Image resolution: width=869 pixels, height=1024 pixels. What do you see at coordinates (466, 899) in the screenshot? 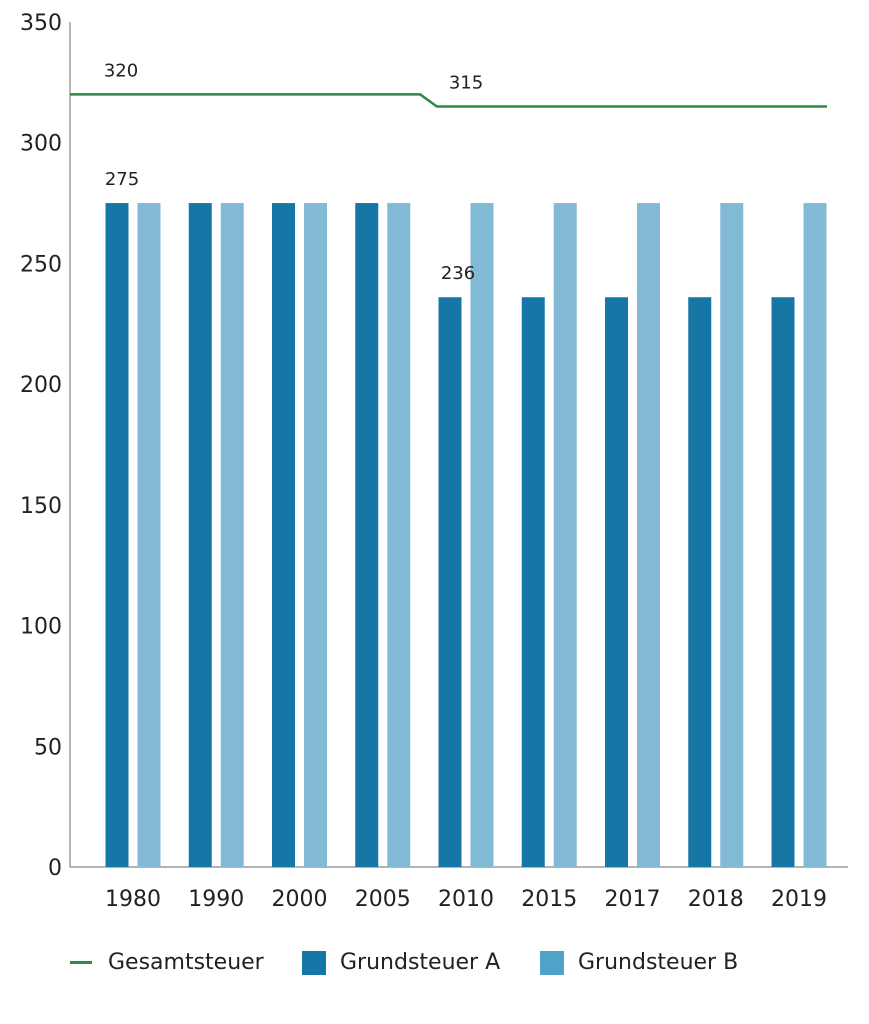
I see `x-tick-label: 2010` at bounding box center [466, 899].